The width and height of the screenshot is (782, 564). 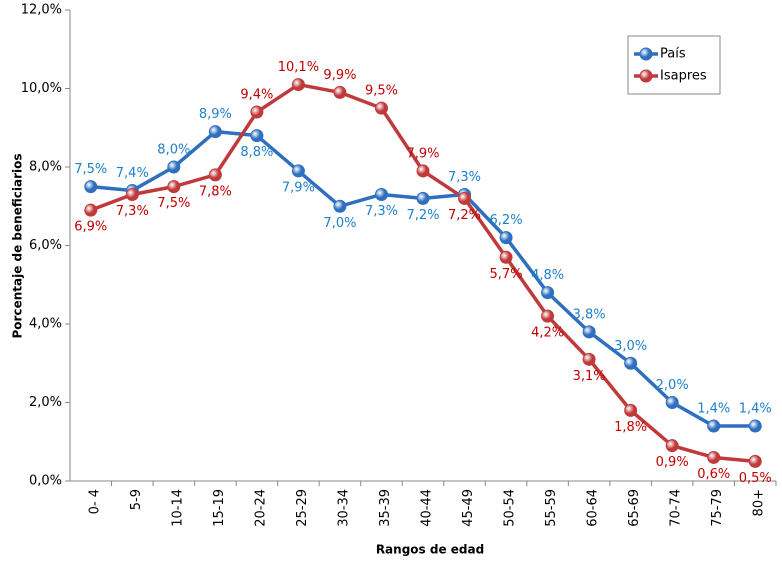 I want to click on data-label: 1,8%, so click(x=630, y=427).